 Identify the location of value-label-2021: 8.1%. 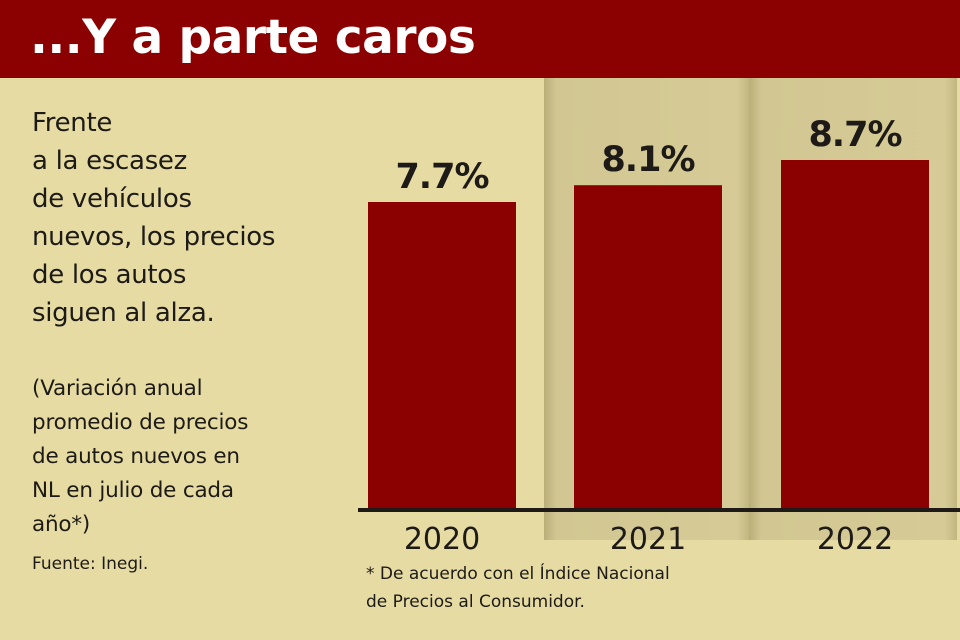
(647, 160).